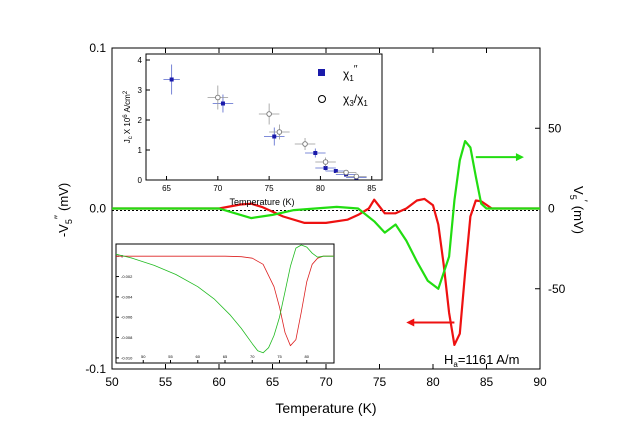 This screenshot has width=628, height=444. What do you see at coordinates (343, 86) in the screenshot?
I see `top-inset-legend: χ1′′ χ3/χ1` at bounding box center [343, 86].